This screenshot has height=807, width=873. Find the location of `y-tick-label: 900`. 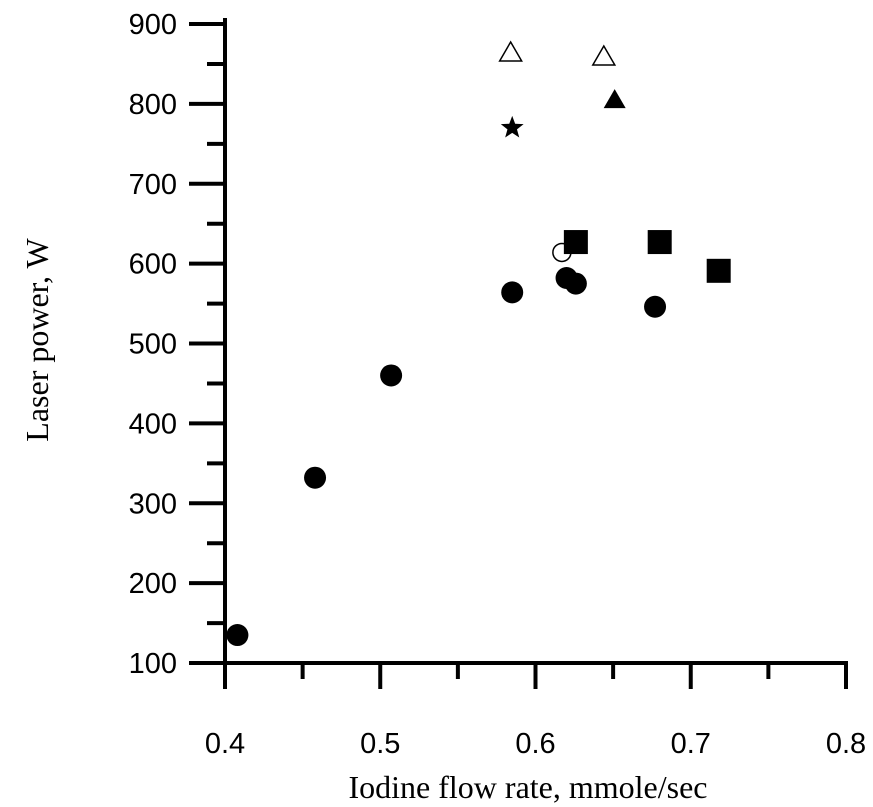

y-tick-label: 900 is located at coordinates (153, 25).